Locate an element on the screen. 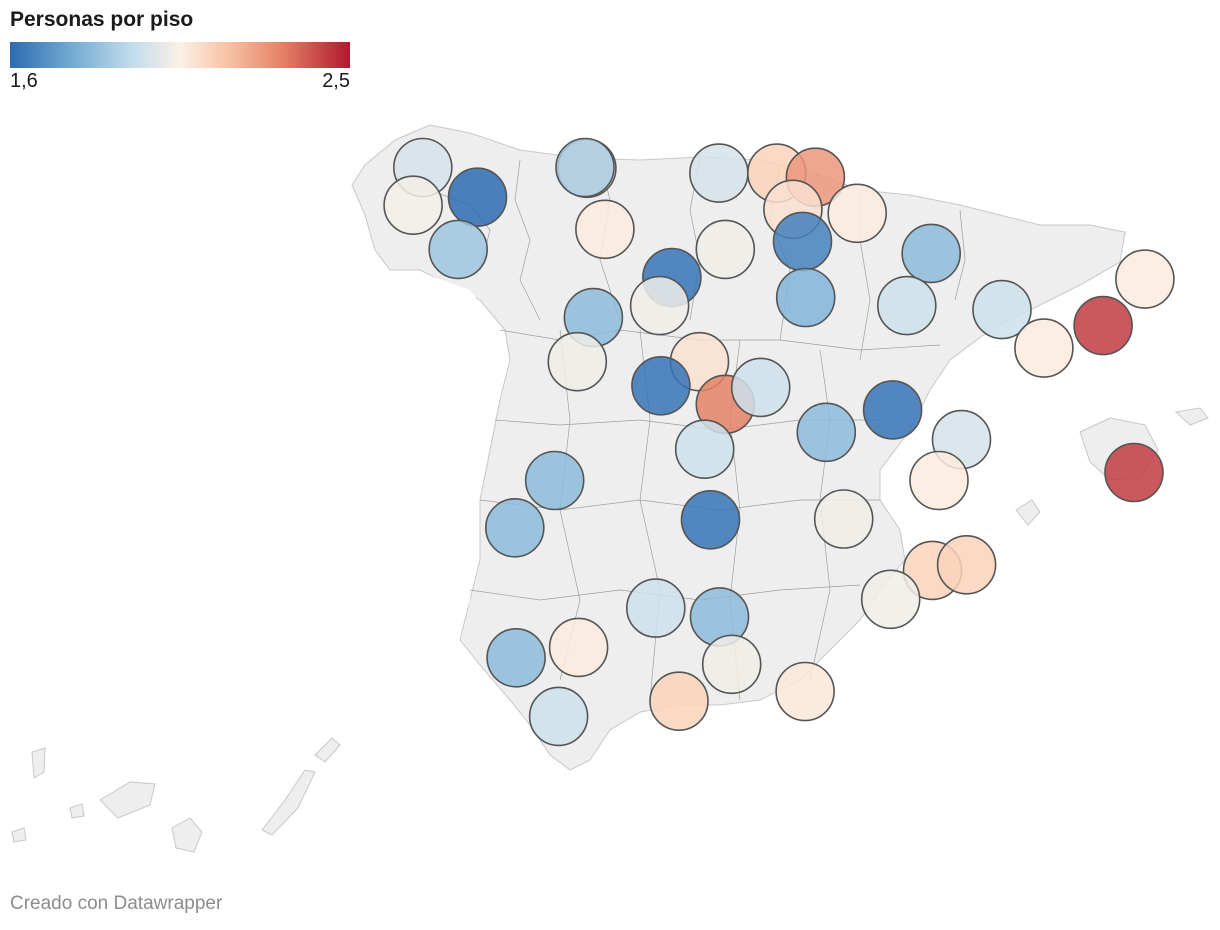  island-gran-canaria is located at coordinates (187, 835).